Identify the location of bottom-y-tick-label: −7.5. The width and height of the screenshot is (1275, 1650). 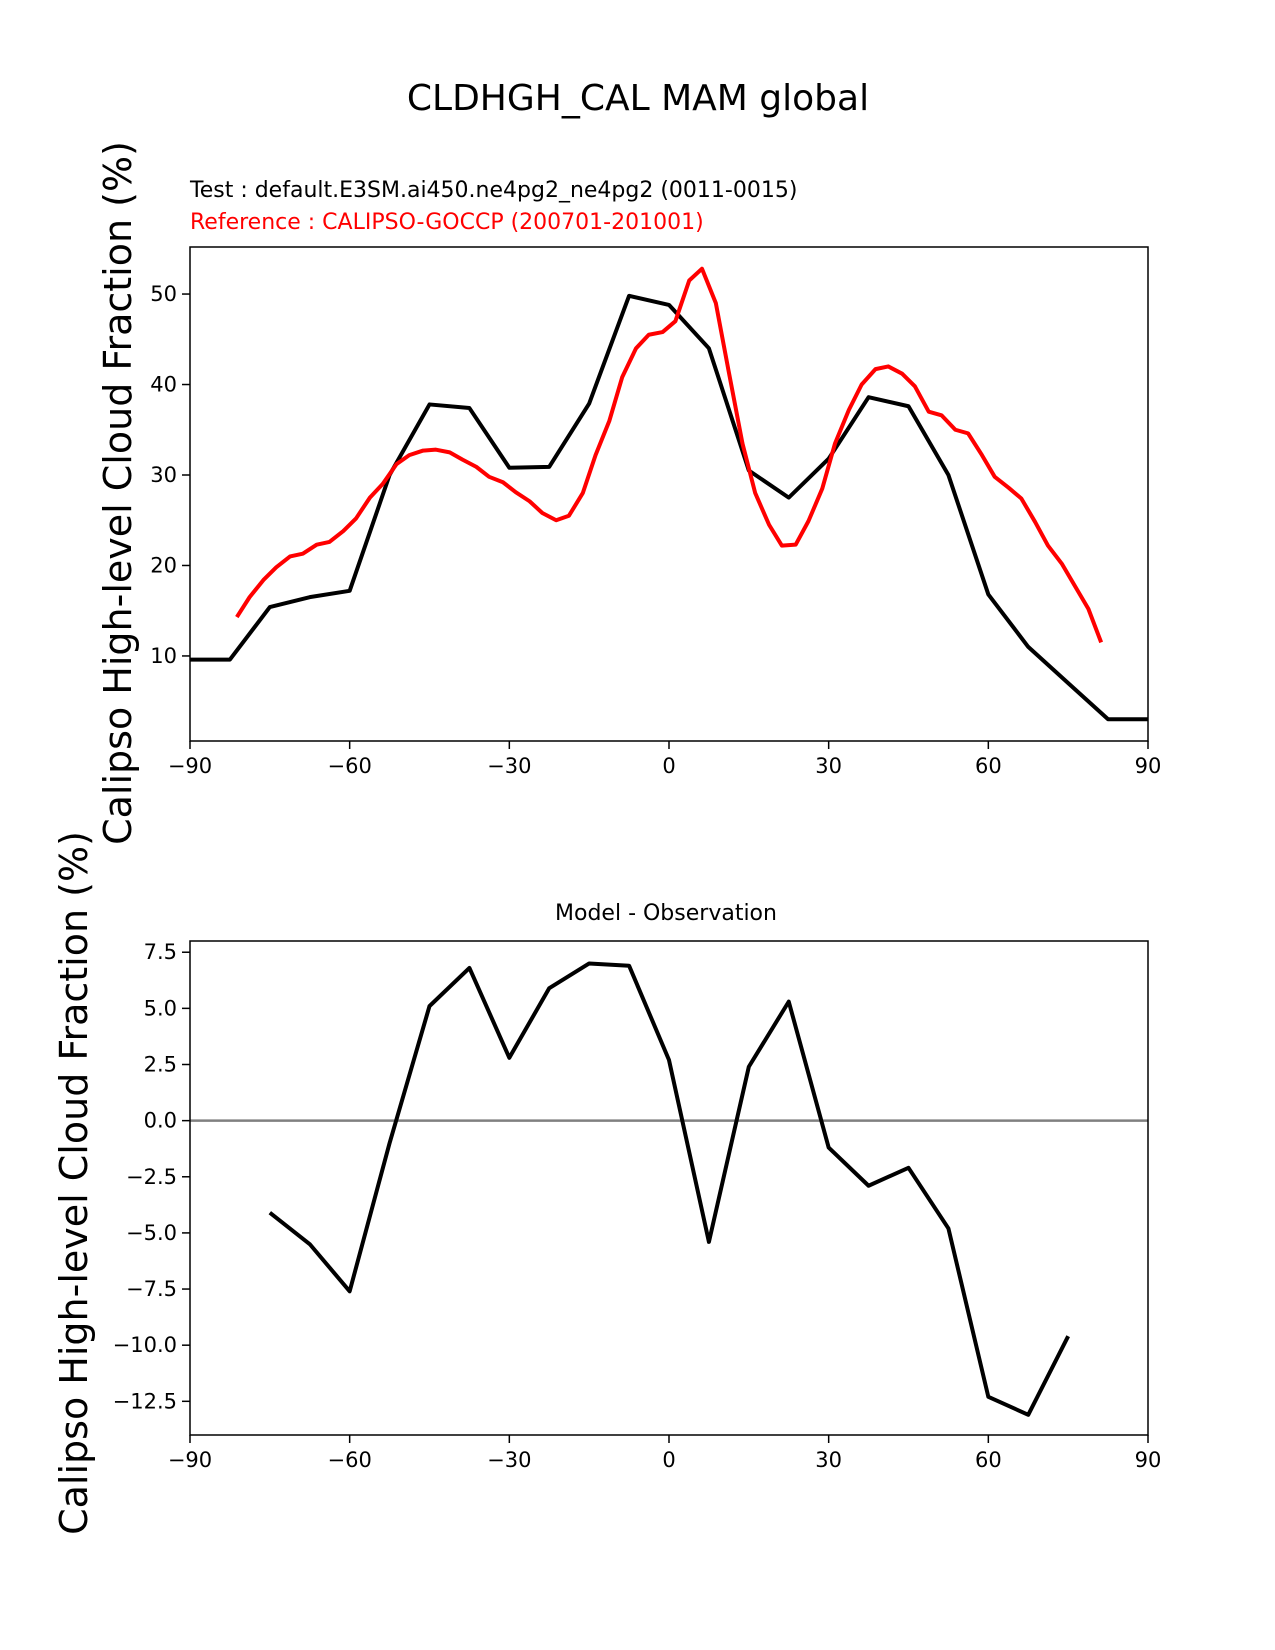
(151, 1289).